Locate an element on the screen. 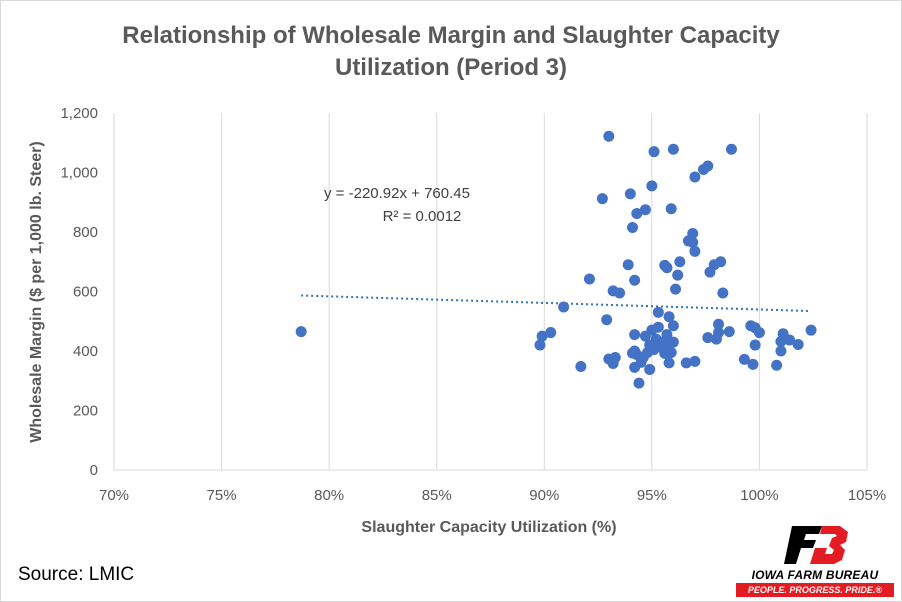 The image size is (902, 602). y-tick-label: 600 is located at coordinates (85, 292).